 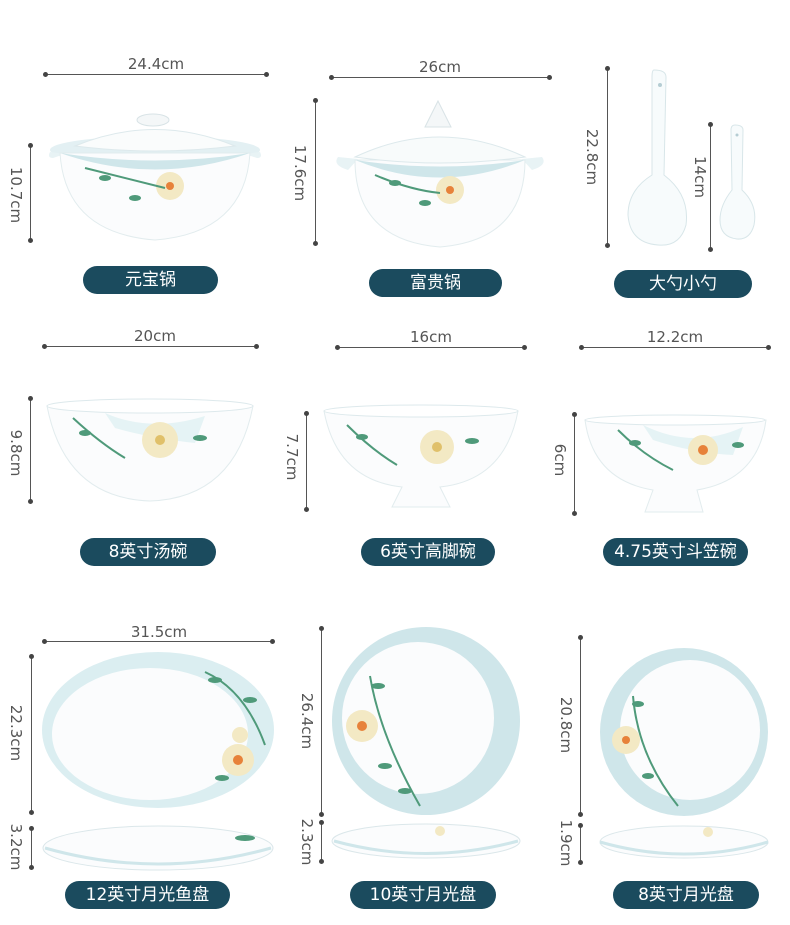 What do you see at coordinates (431, 337) in the screenshot?
I see `width-label: 16cm` at bounding box center [431, 337].